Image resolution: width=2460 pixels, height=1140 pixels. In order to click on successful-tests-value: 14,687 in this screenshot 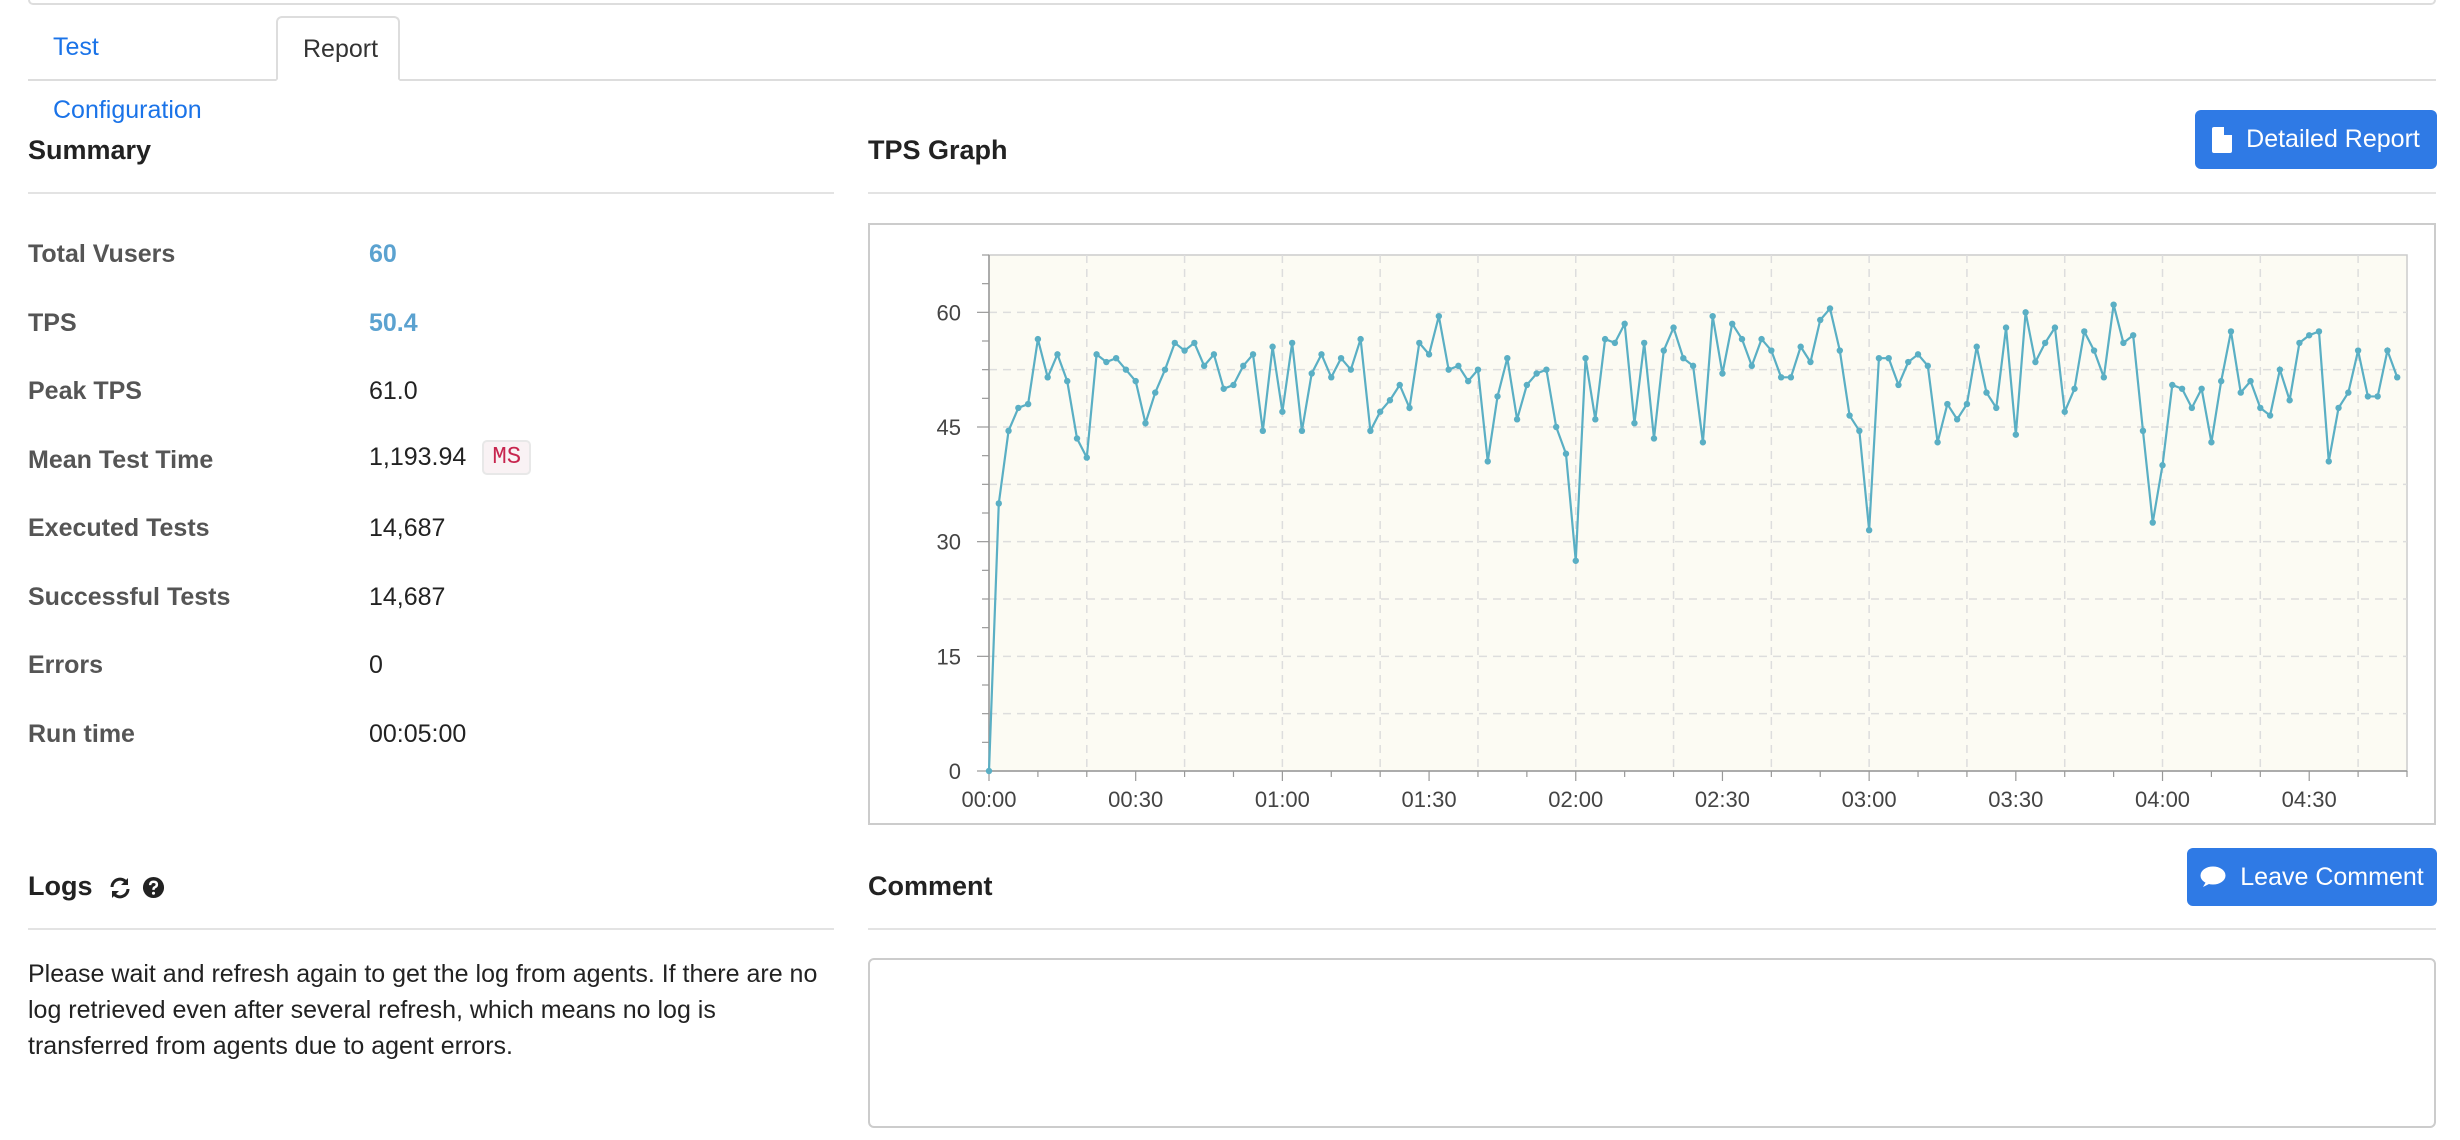, I will do `click(407, 597)`.